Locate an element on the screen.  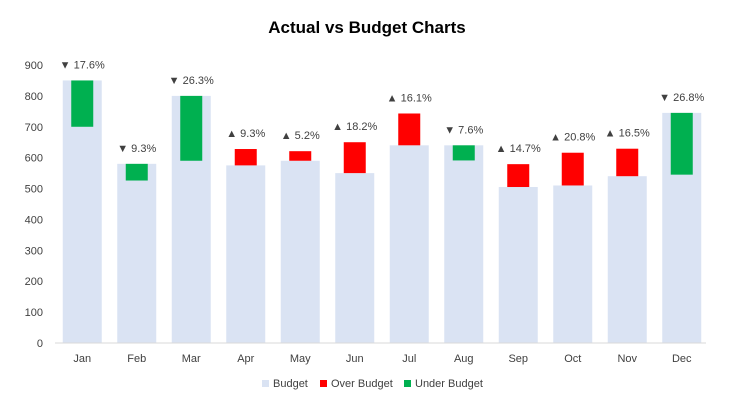
x-tick-label: Apr is located at coordinates (245, 359).